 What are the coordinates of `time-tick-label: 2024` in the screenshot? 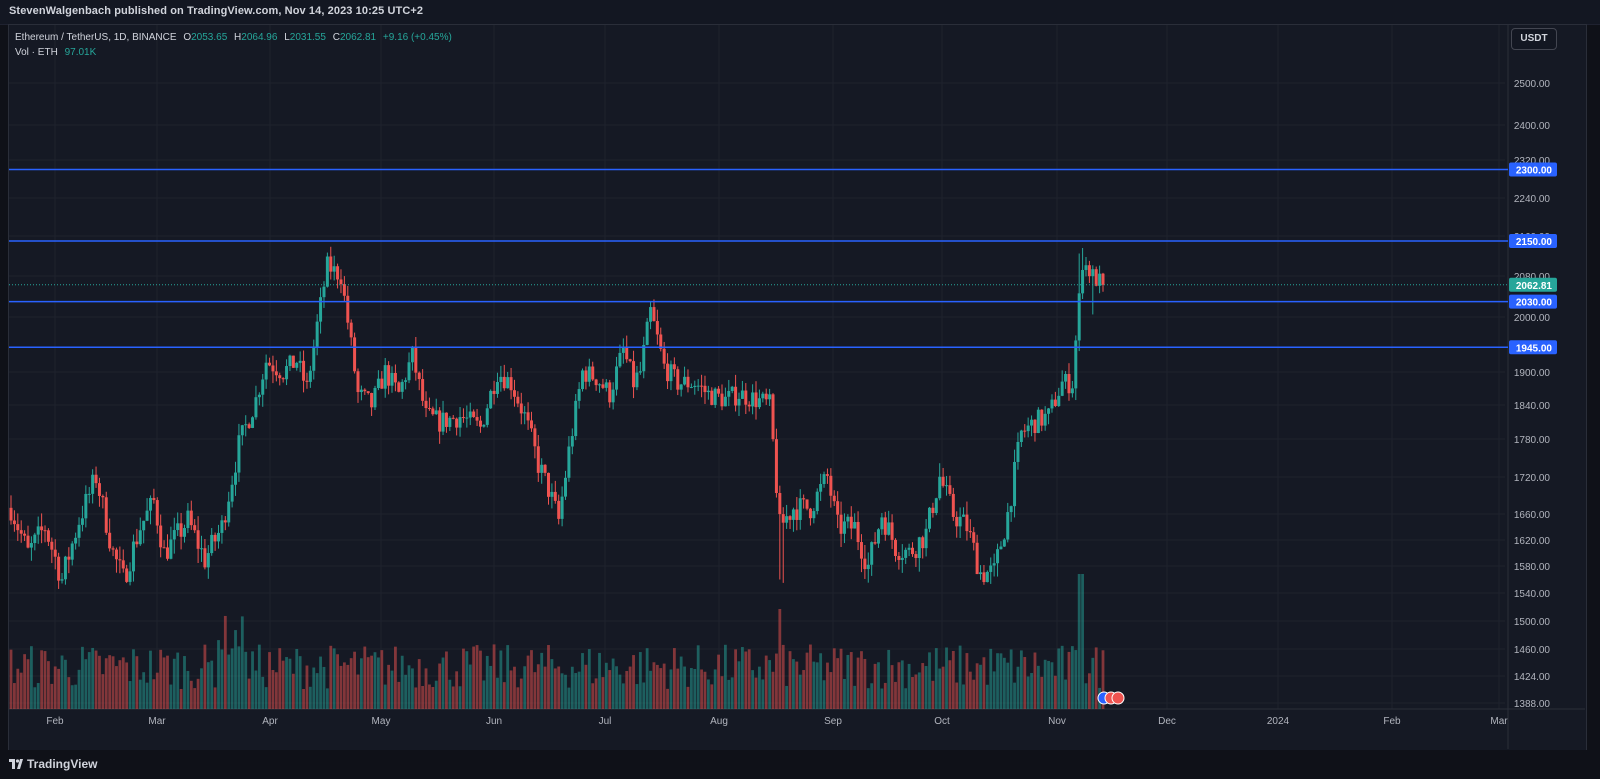 It's located at (1278, 721).